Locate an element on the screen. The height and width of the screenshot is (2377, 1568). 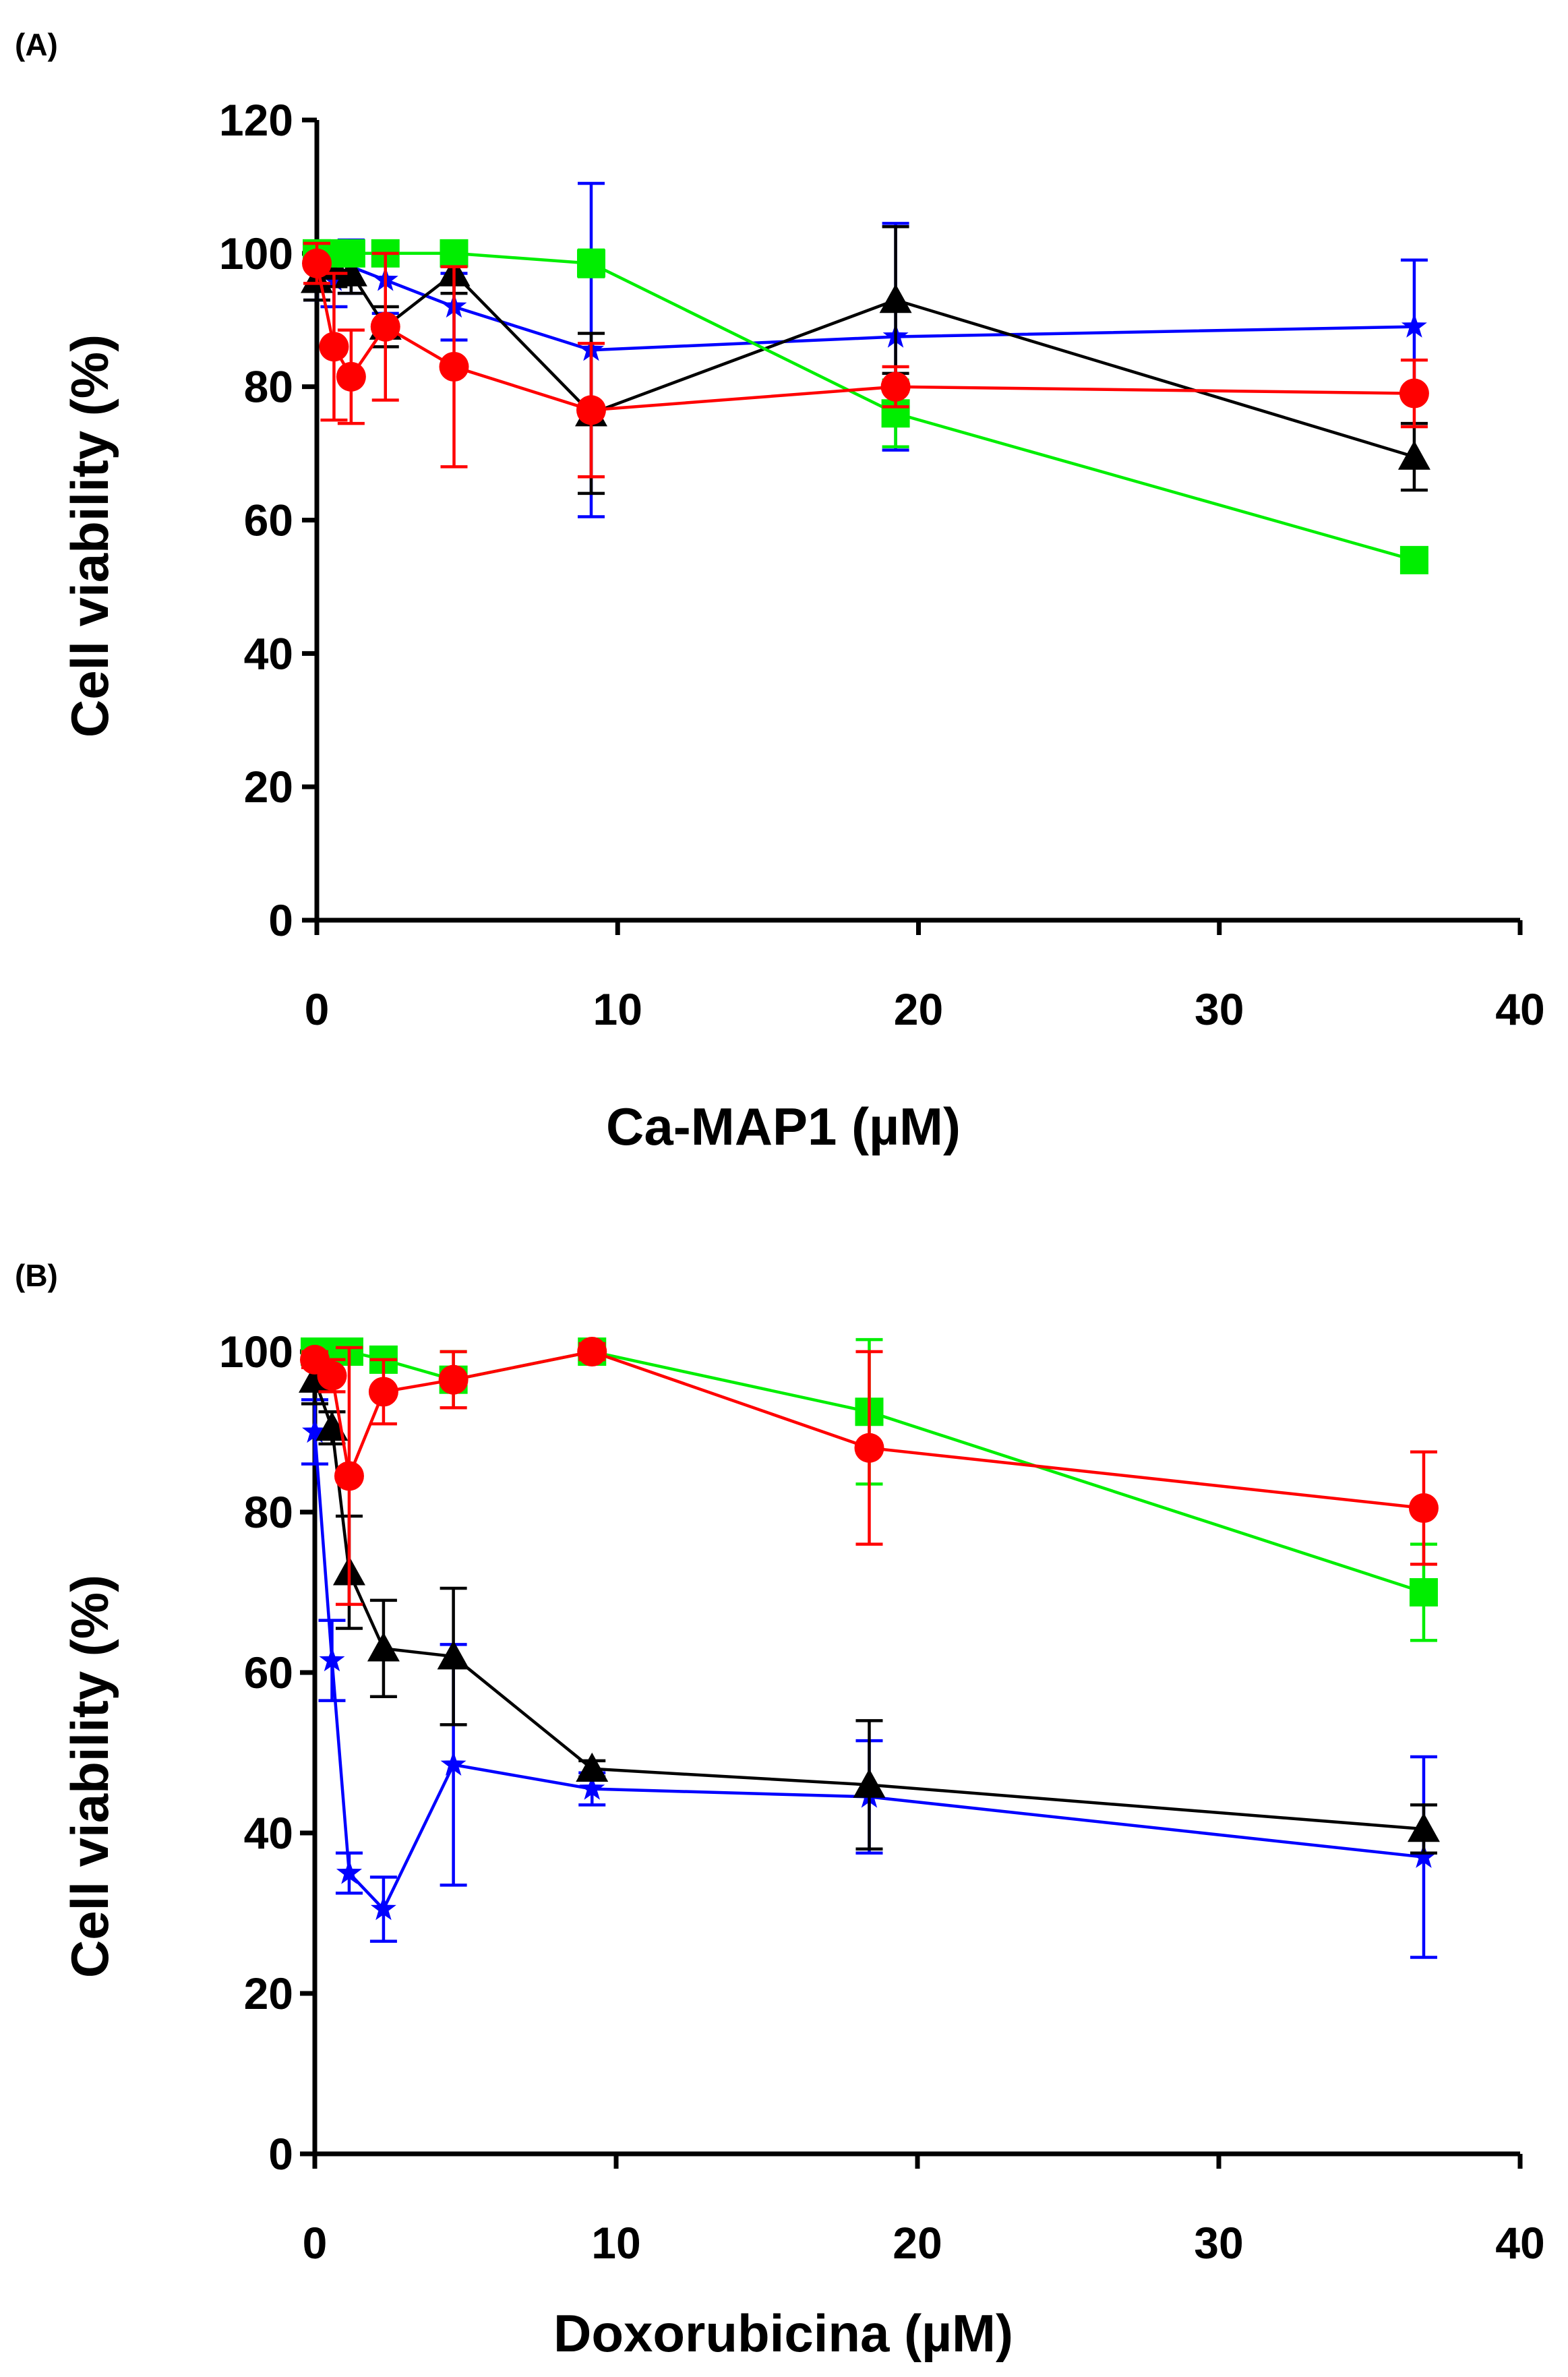
panel-b-x-tick-label: 0 is located at coordinates (315, 2243).